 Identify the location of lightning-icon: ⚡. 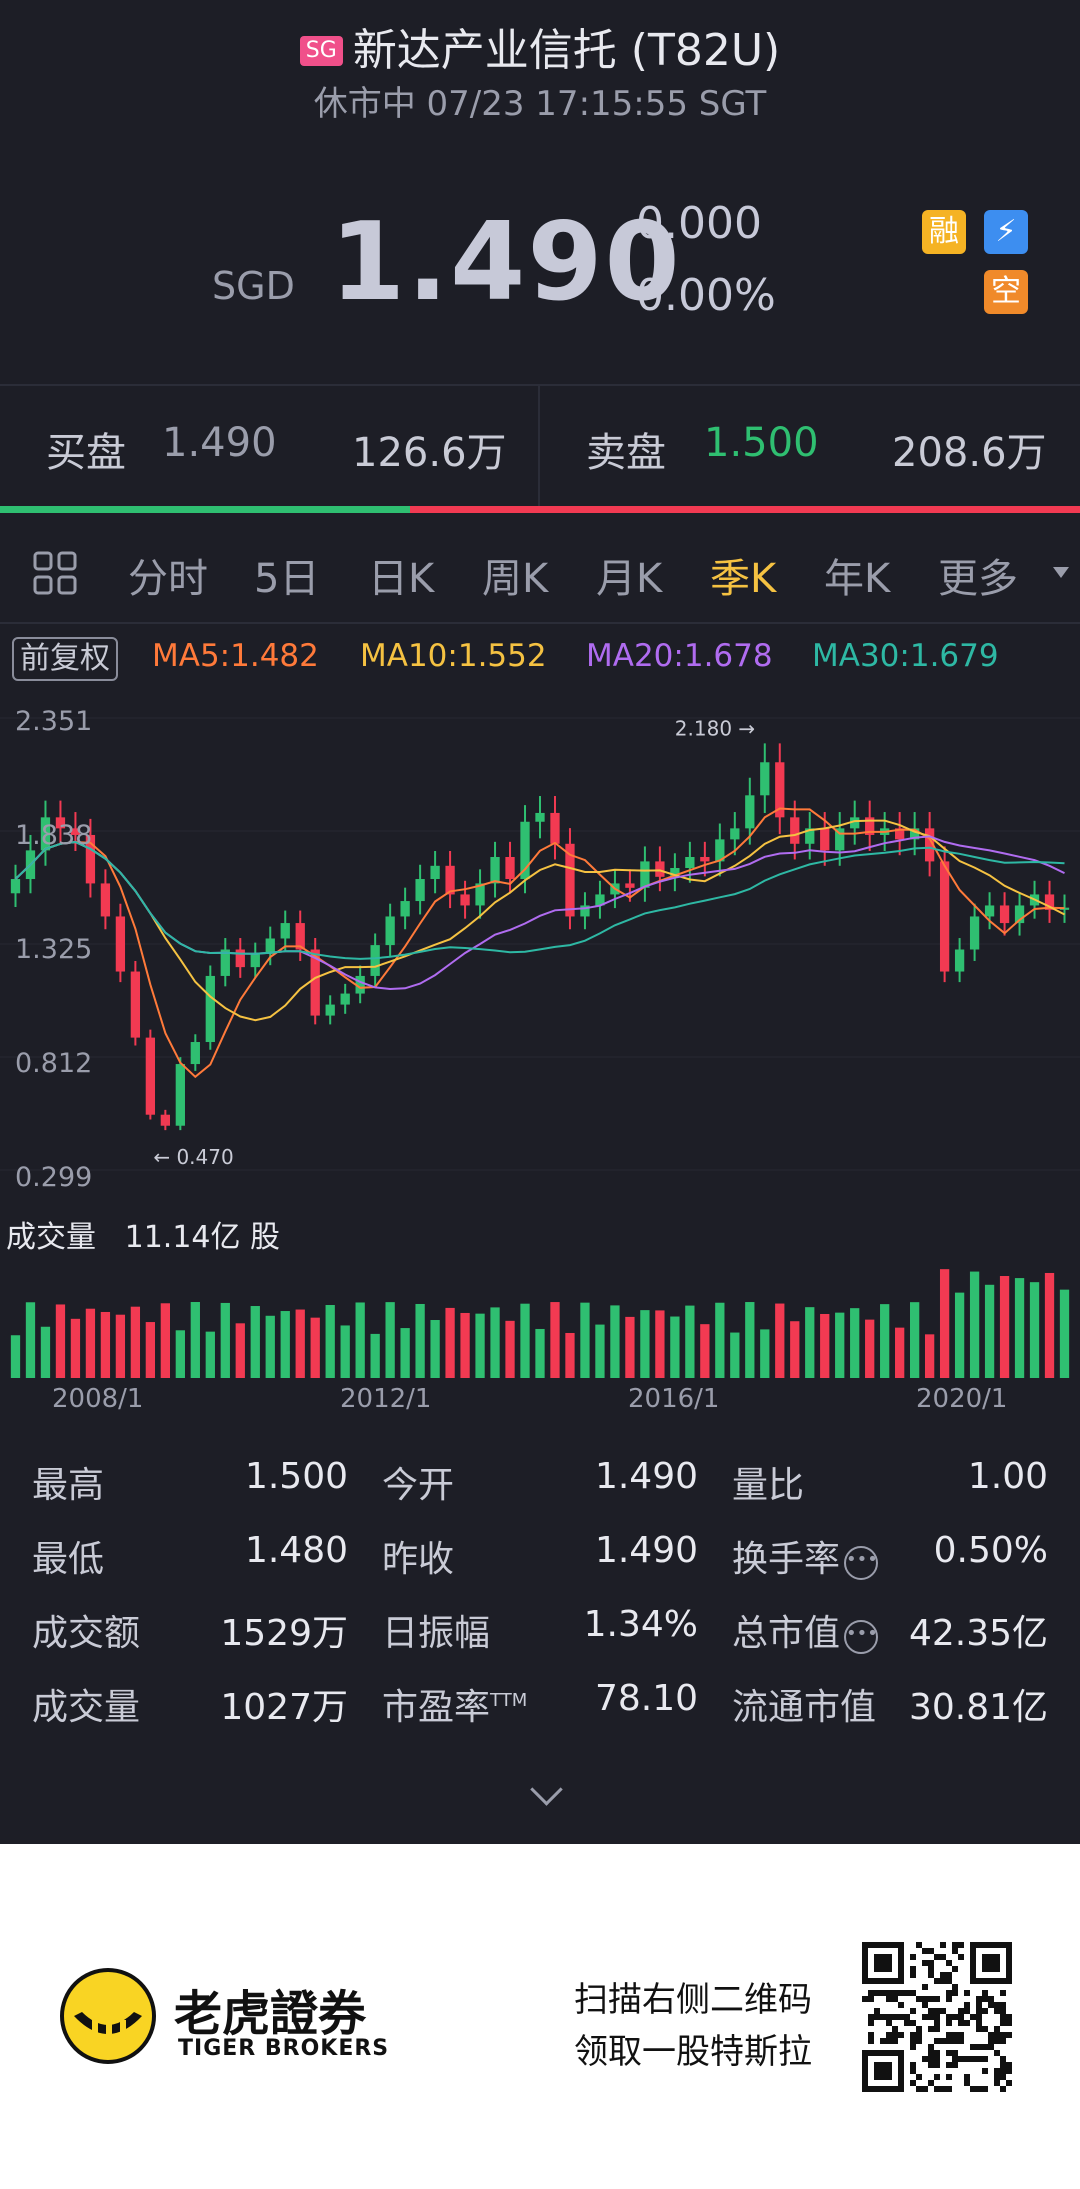
(1006, 232).